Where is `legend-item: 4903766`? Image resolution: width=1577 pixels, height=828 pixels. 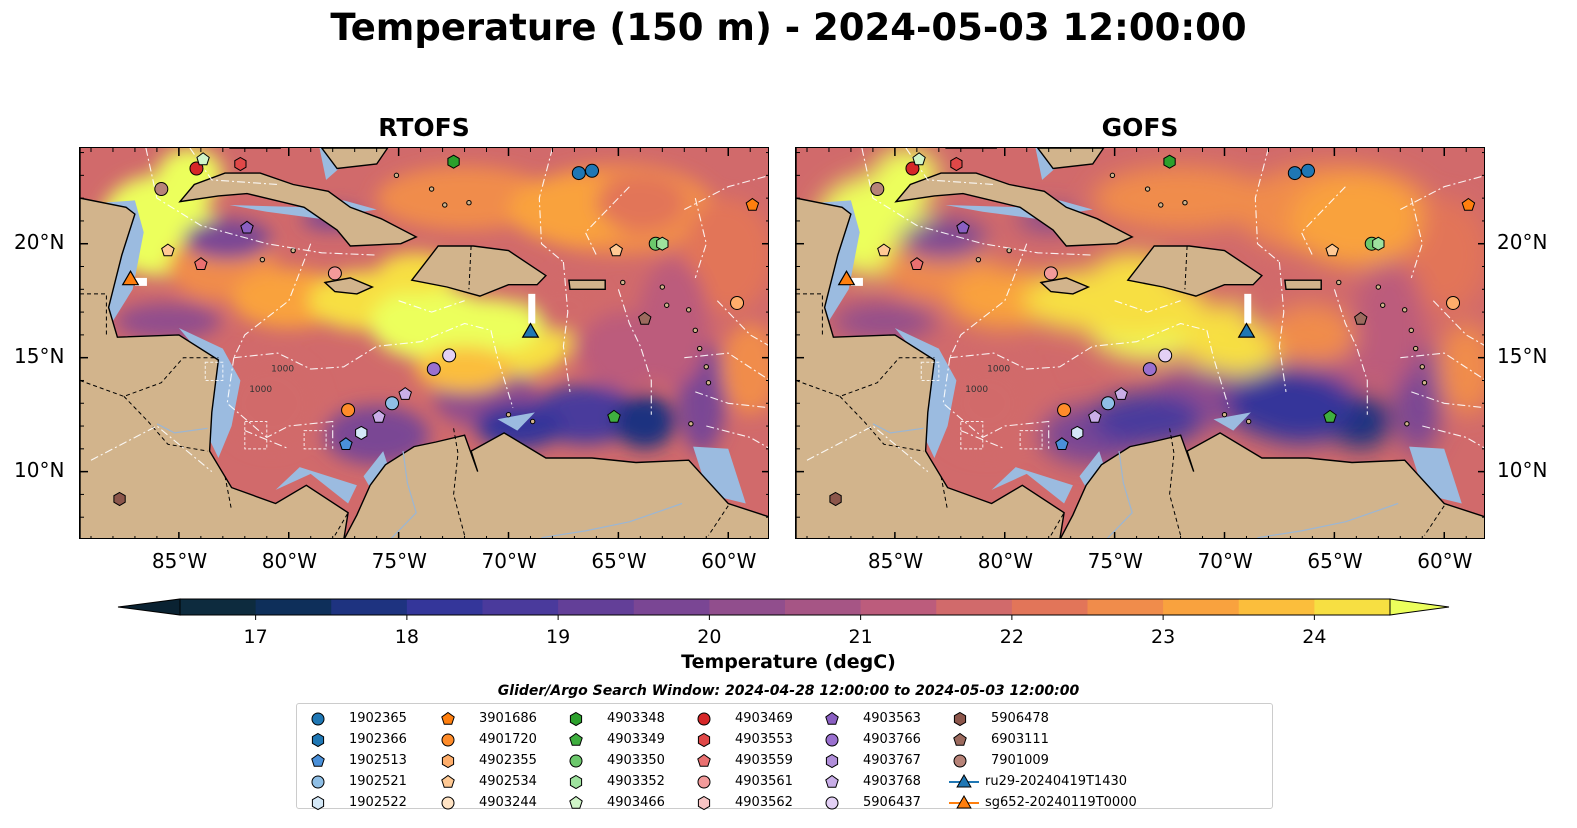 legend-item: 4903766 is located at coordinates (871, 739).